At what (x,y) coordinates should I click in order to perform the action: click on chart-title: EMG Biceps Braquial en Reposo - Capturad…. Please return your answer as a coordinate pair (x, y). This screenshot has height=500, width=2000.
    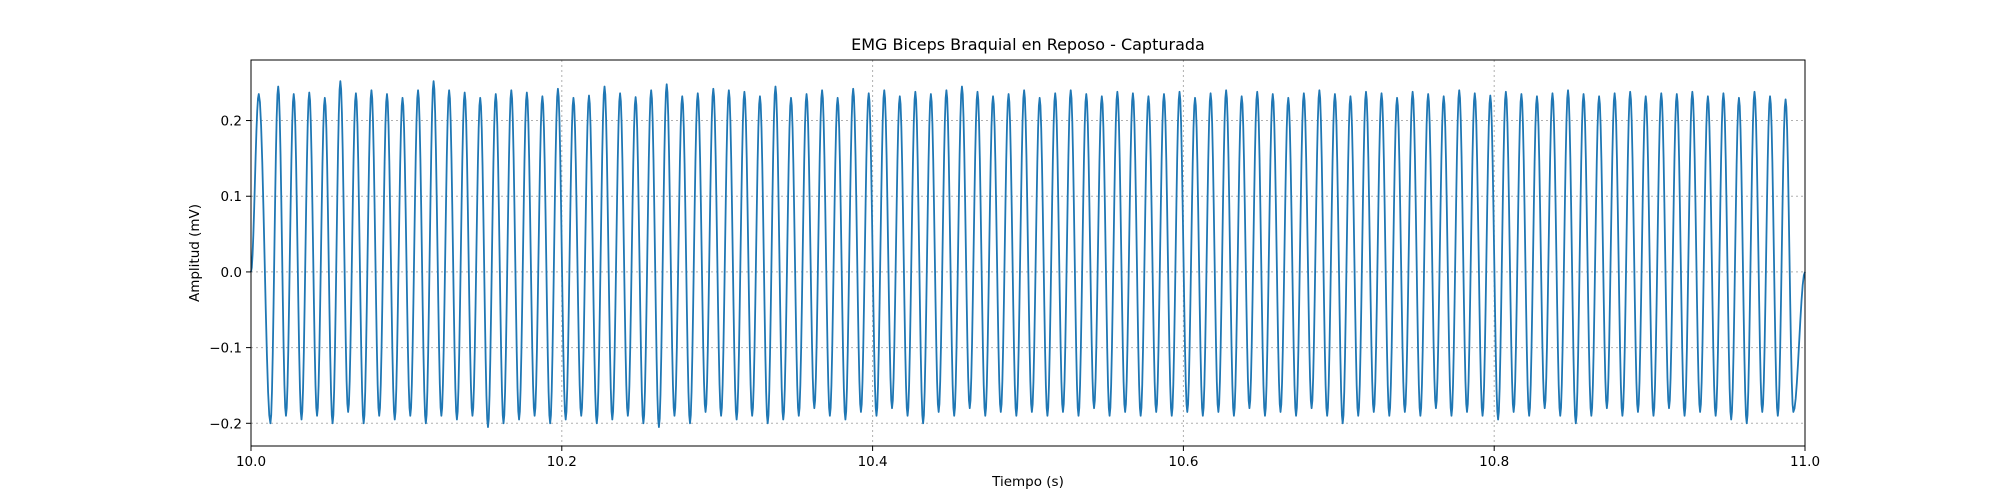
    Looking at the image, I should click on (1028, 44).